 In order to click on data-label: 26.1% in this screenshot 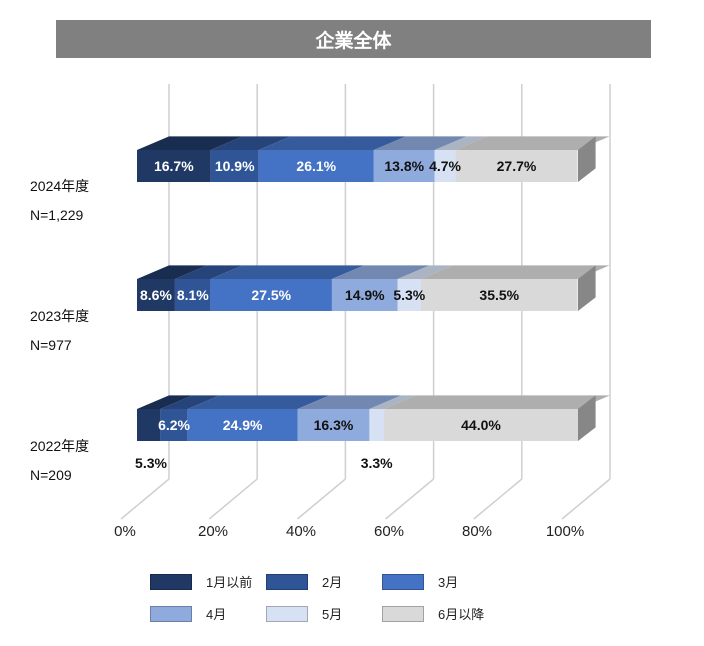, I will do `click(316, 166)`.